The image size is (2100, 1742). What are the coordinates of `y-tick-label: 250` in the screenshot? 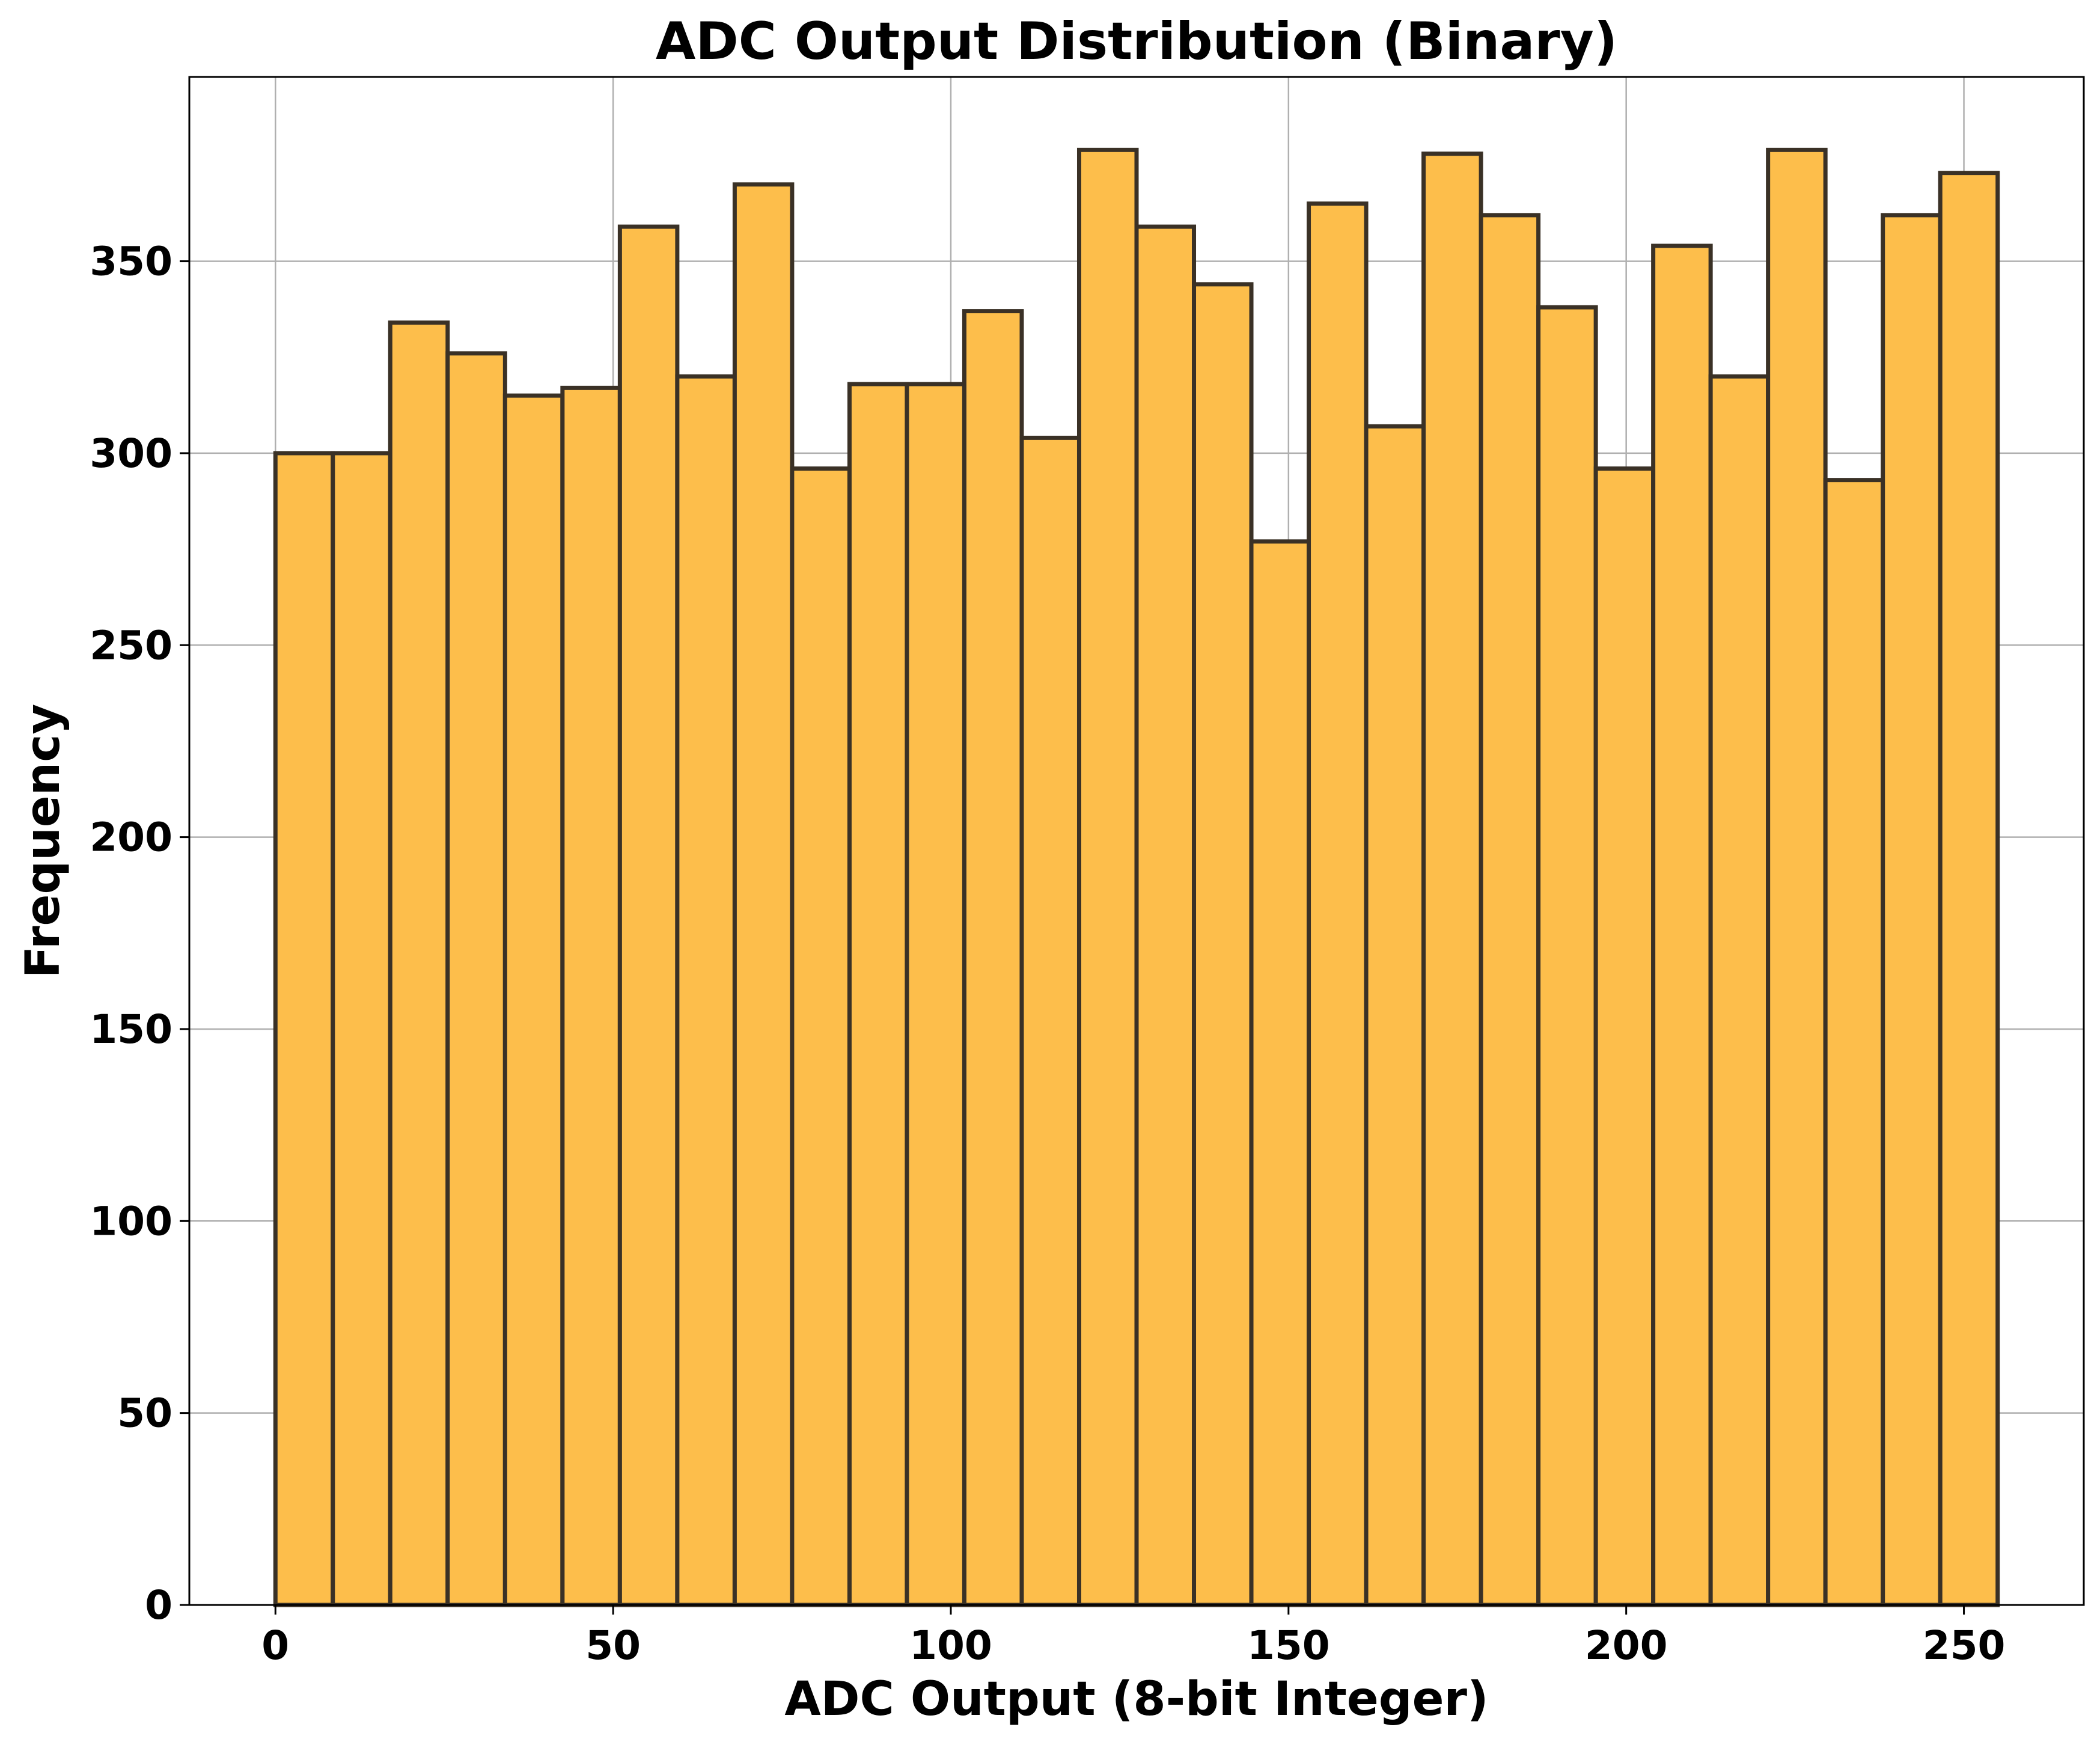 It's located at (131, 645).